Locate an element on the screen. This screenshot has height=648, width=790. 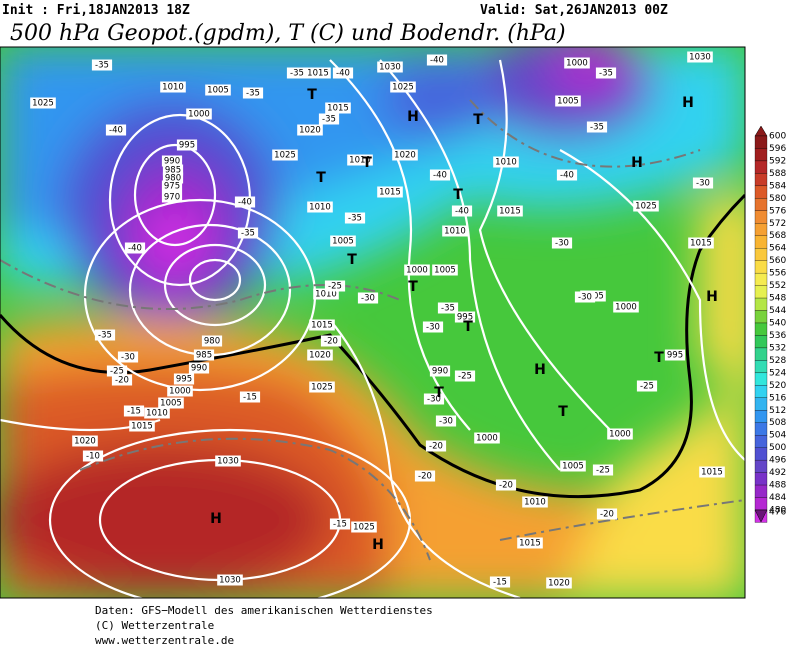
colorbar-label: 500 is located at coordinates (777, 448).